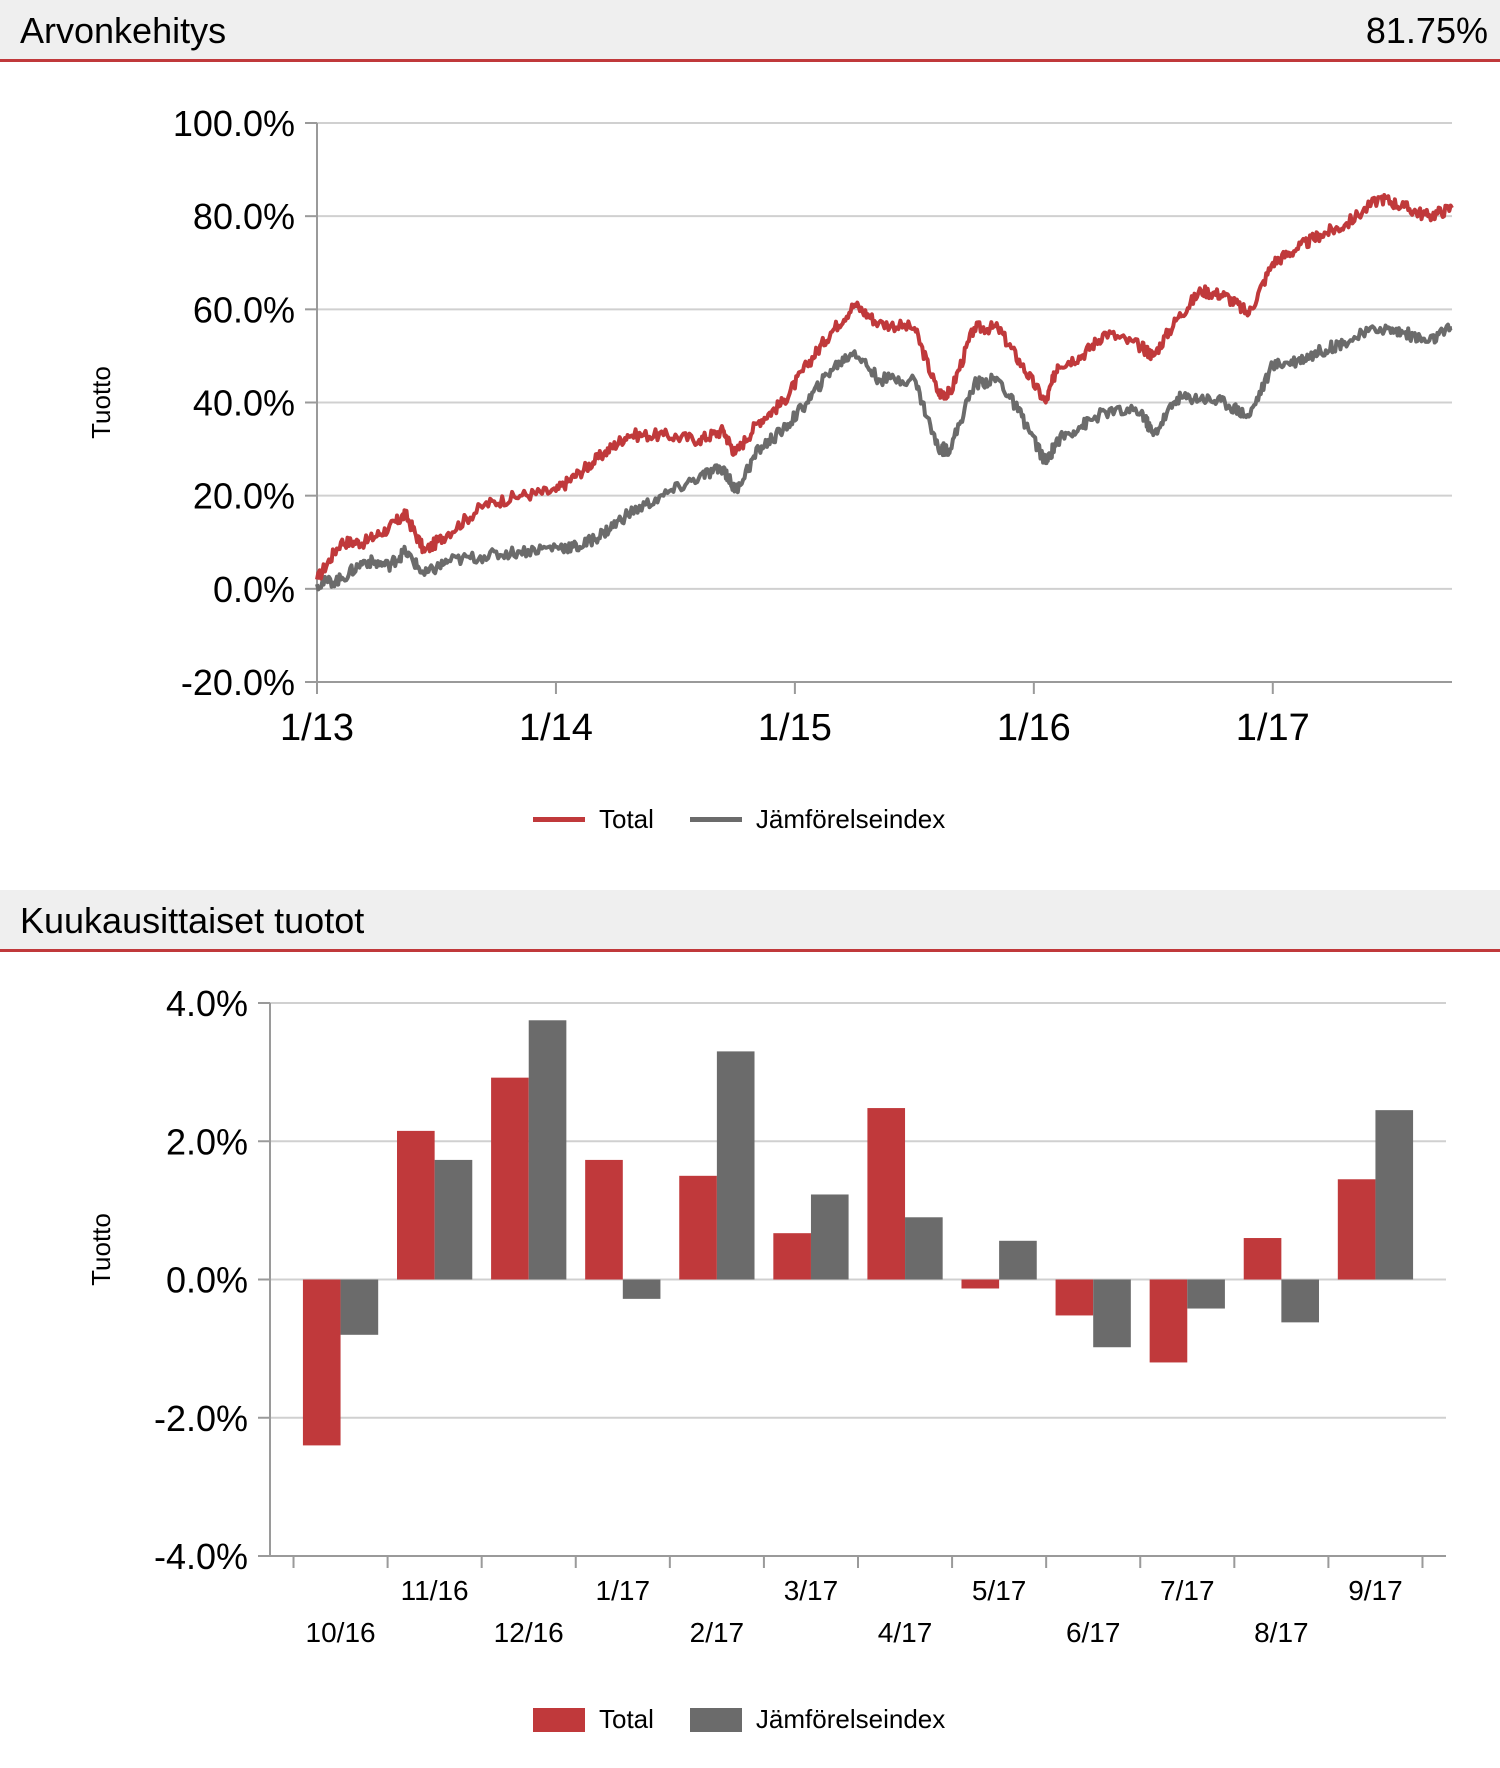 Image resolution: width=1500 pixels, height=1768 pixels. Describe the element at coordinates (905, 1632) in the screenshot. I see `x-tick-label: 4/17` at that location.